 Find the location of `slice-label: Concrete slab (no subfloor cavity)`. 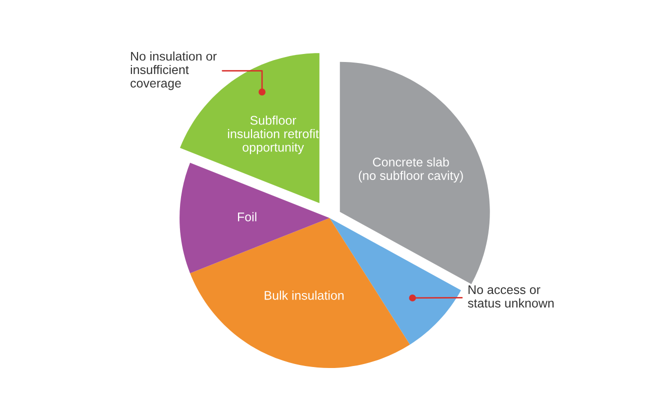

slice-label: Concrete slab (no subfloor cavity) is located at coordinates (410, 169).